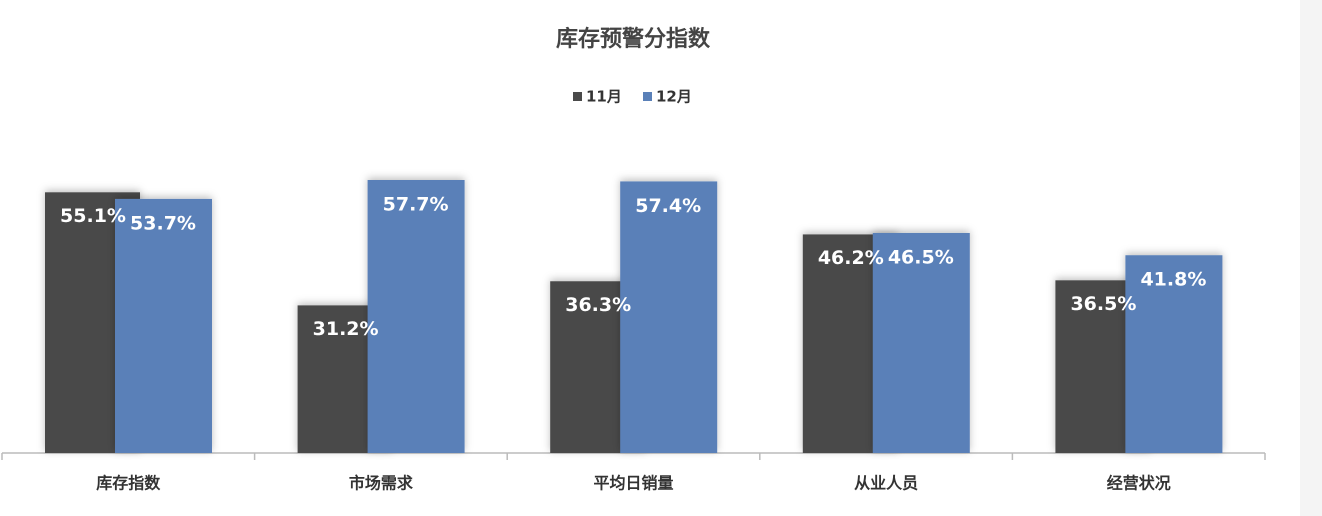  What do you see at coordinates (604, 97) in the screenshot?
I see `legend-label: 11月` at bounding box center [604, 97].